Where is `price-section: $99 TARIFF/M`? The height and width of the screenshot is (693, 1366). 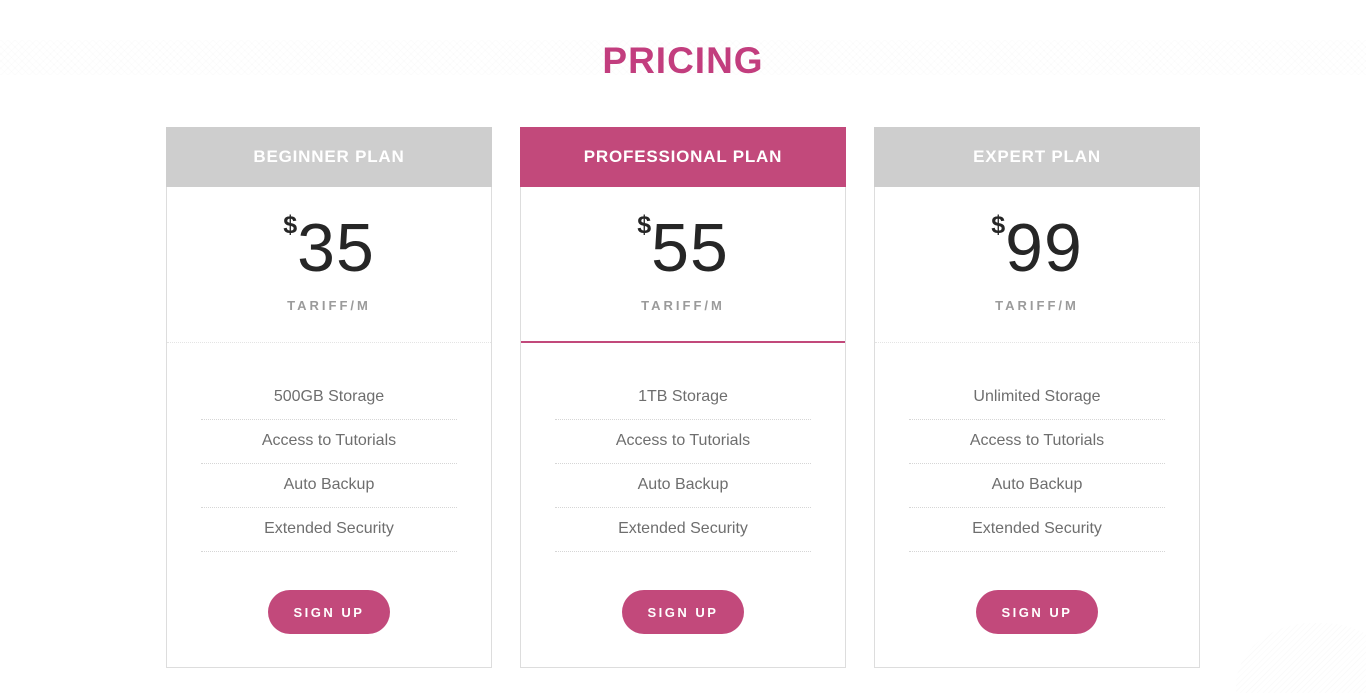 price-section: $99 TARIFF/M is located at coordinates (1037, 265).